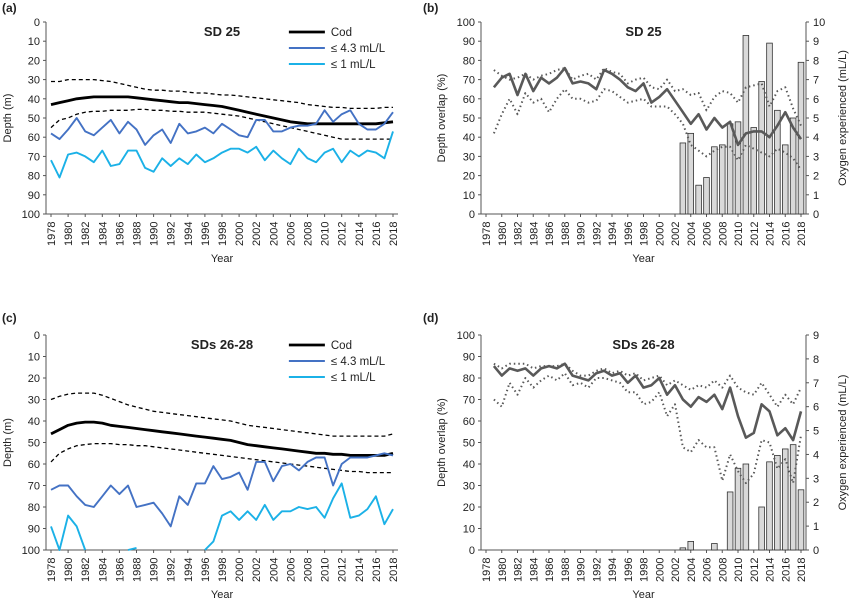  I want to click on y2-tick-label: 1, so click(816, 527).